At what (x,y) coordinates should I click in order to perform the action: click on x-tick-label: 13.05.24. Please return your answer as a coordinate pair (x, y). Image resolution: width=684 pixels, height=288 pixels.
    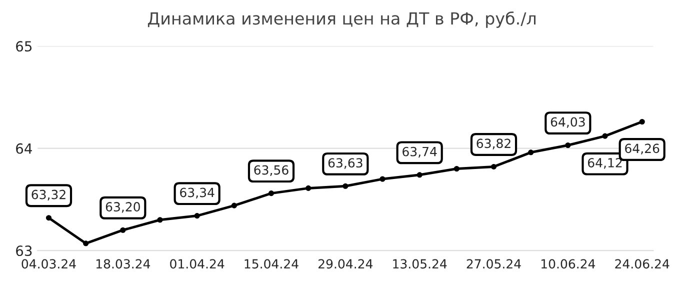
    Looking at the image, I should click on (420, 264).